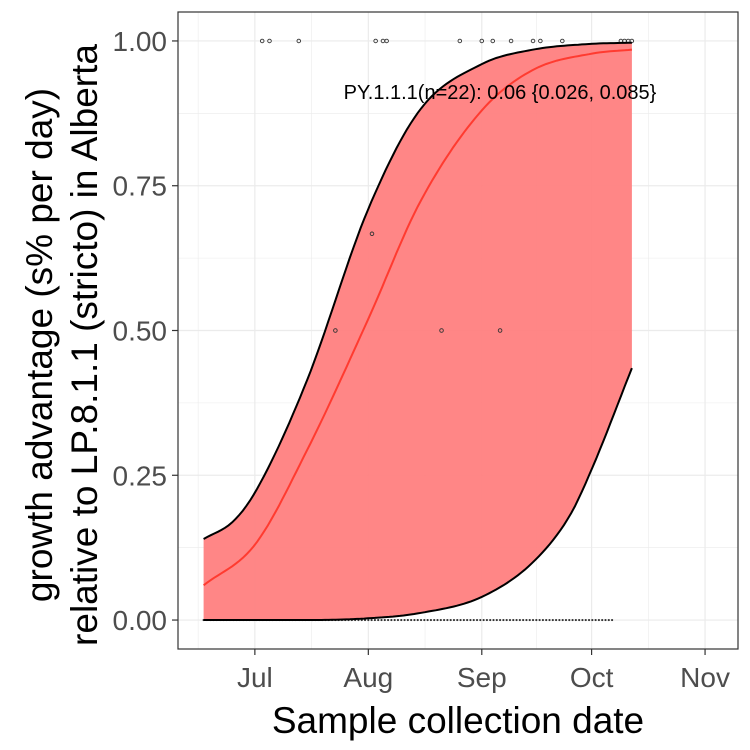 This screenshot has width=750, height=750. Describe the element at coordinates (140, 186) in the screenshot. I see `y-tick-label: 0.75` at that location.